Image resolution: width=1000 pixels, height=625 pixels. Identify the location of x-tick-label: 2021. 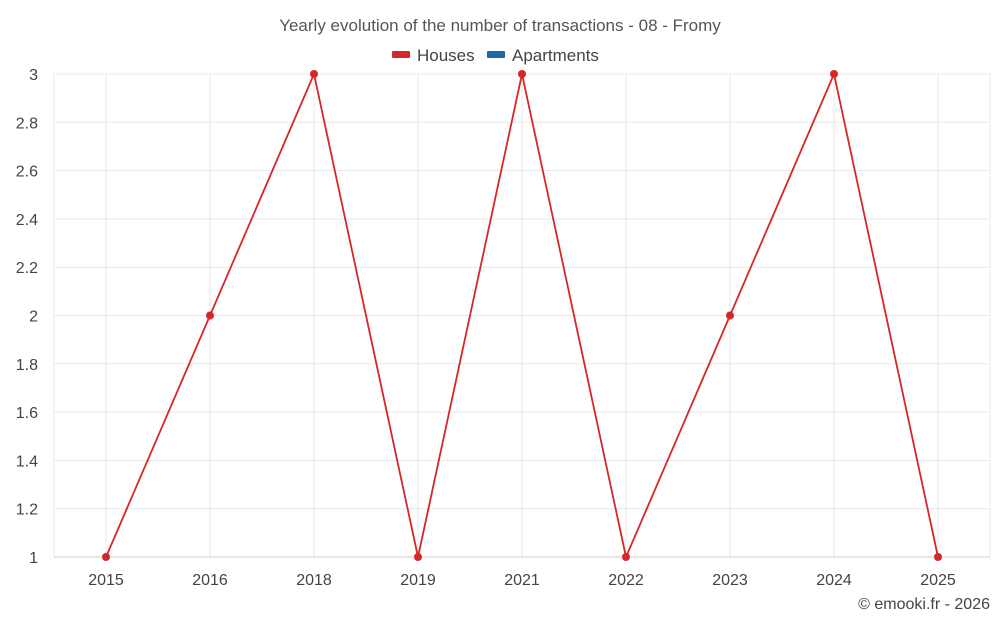
(522, 580).